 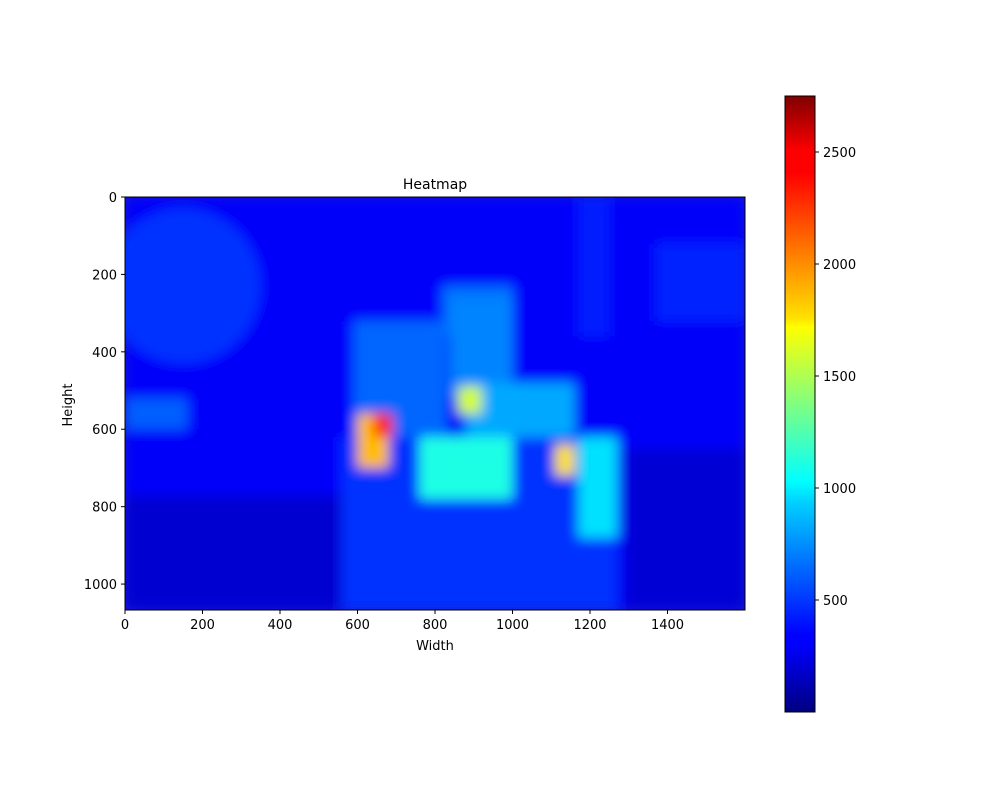 What do you see at coordinates (104, 275) in the screenshot?
I see `y-tick-label: 200` at bounding box center [104, 275].